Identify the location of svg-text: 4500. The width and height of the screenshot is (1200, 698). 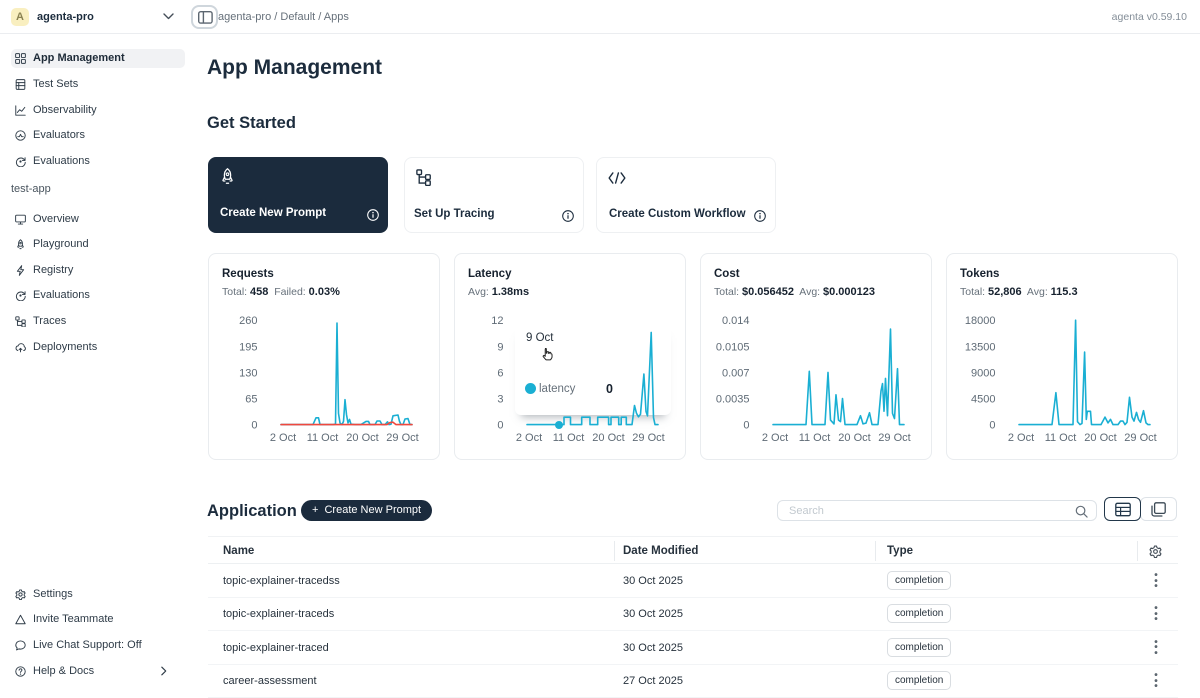
(983, 400).